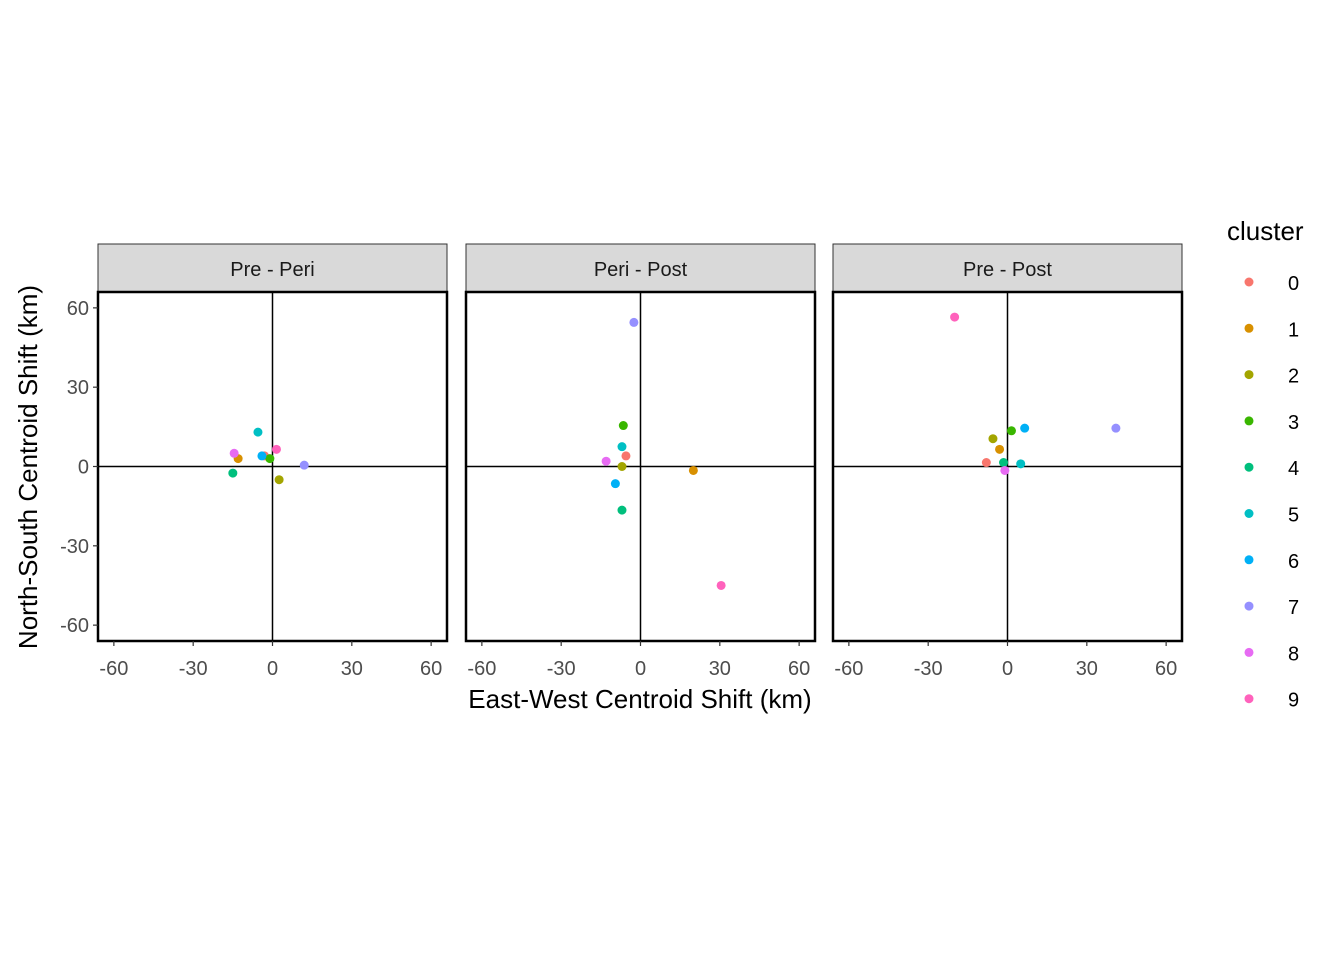 The height and width of the screenshot is (960, 1344). I want to click on legend-label: 7, so click(1293, 608).